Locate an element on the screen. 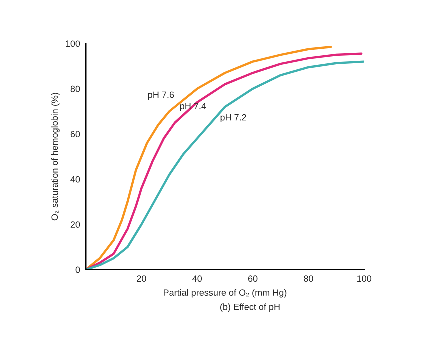 This screenshot has height=339, width=439. x-axis-title: Partial pressure of O₂ (mm Hg) is located at coordinates (225, 293).